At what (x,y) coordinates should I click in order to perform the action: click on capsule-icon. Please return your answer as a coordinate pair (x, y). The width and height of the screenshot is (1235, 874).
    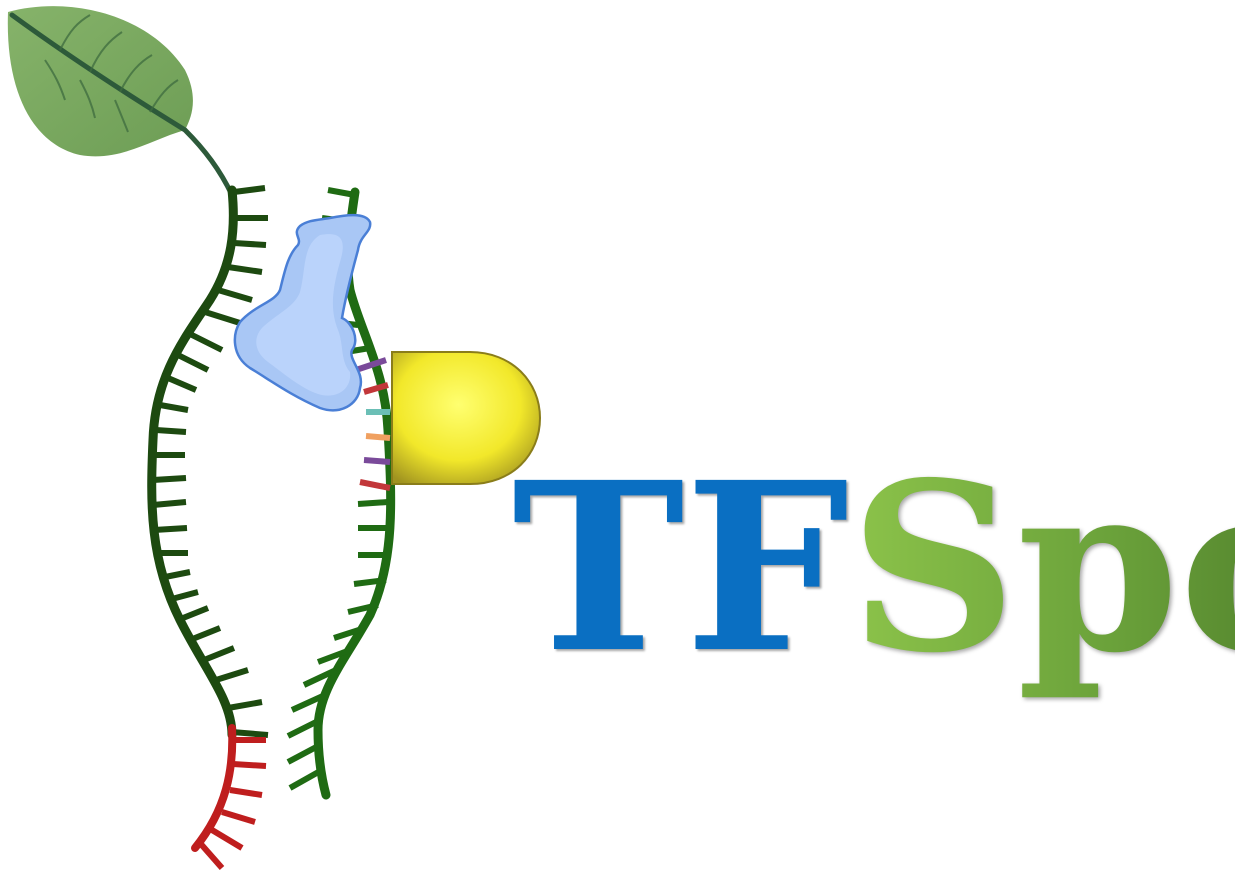
    Looking at the image, I should click on (466, 418).